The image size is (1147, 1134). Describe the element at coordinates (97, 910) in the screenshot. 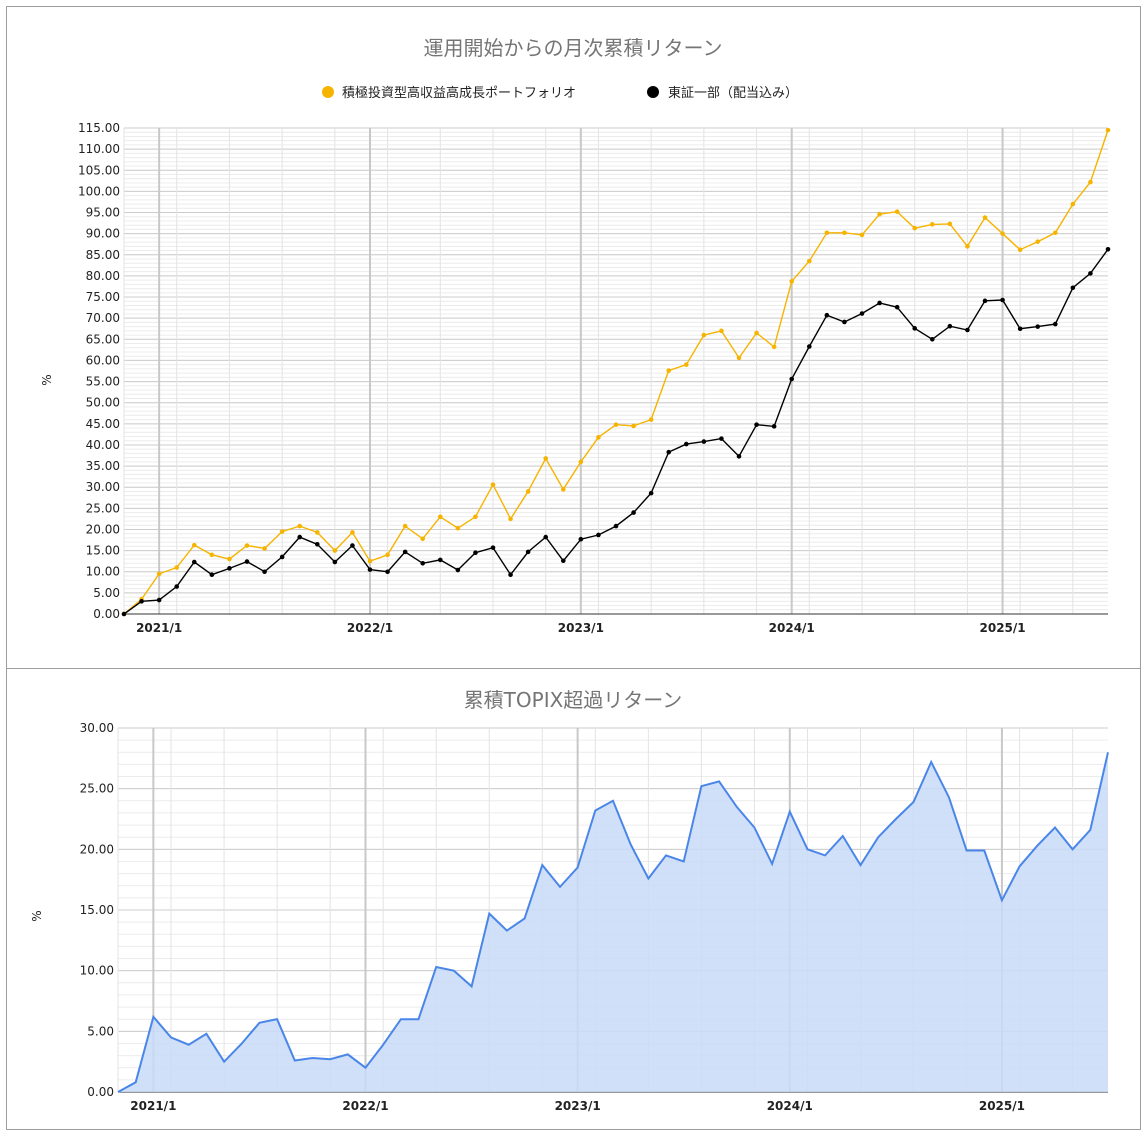

I see `y-axis-ticks: 0.00 5.00 10.00 15.00 20.00 25.00 30.00` at that location.